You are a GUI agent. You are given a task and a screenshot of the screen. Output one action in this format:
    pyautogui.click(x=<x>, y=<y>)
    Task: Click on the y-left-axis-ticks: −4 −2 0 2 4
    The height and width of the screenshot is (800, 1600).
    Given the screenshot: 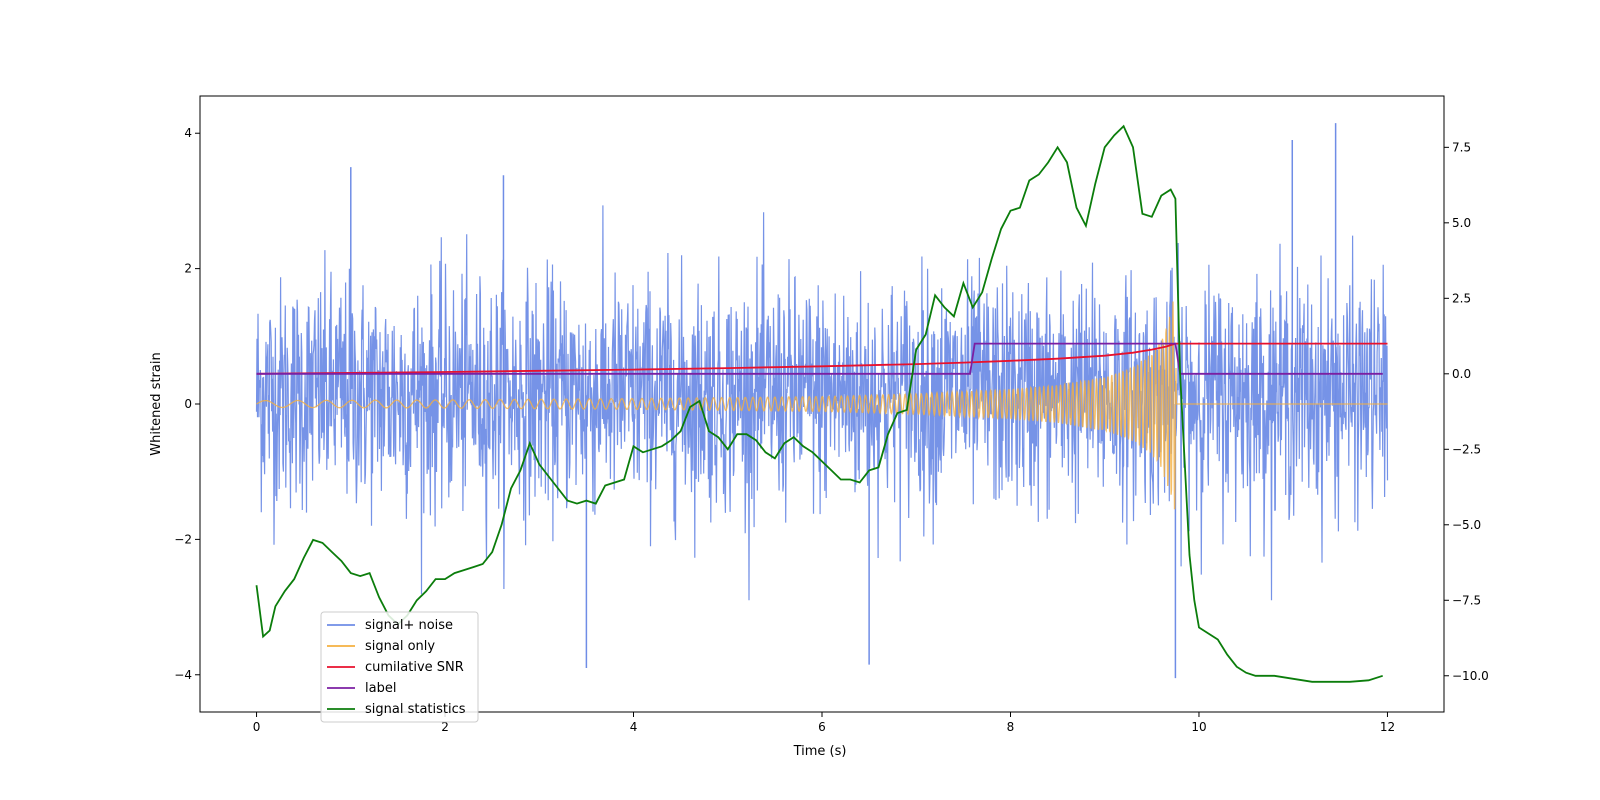 What is the action you would take?
    pyautogui.click(x=187, y=404)
    